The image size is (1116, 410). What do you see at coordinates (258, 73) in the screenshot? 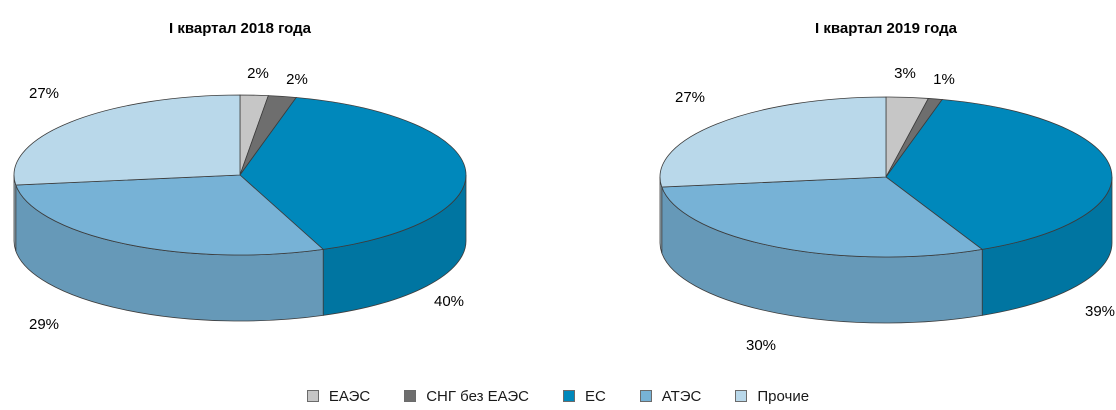
I see `pct-label-2018-eaeu: 2%` at bounding box center [258, 73].